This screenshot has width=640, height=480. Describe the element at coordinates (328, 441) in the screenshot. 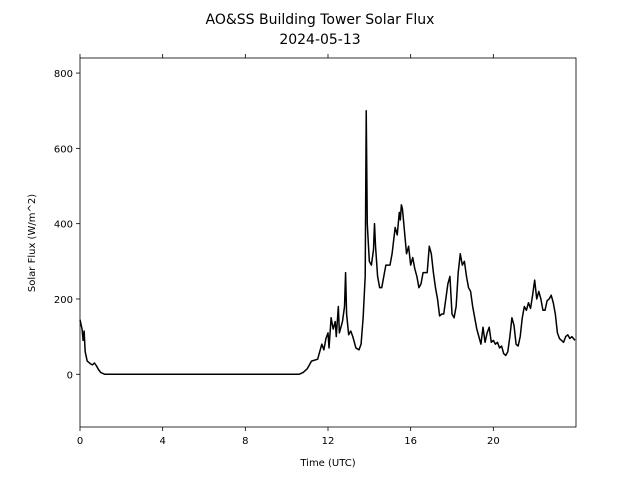

I see `x-tick-label: 12` at that location.